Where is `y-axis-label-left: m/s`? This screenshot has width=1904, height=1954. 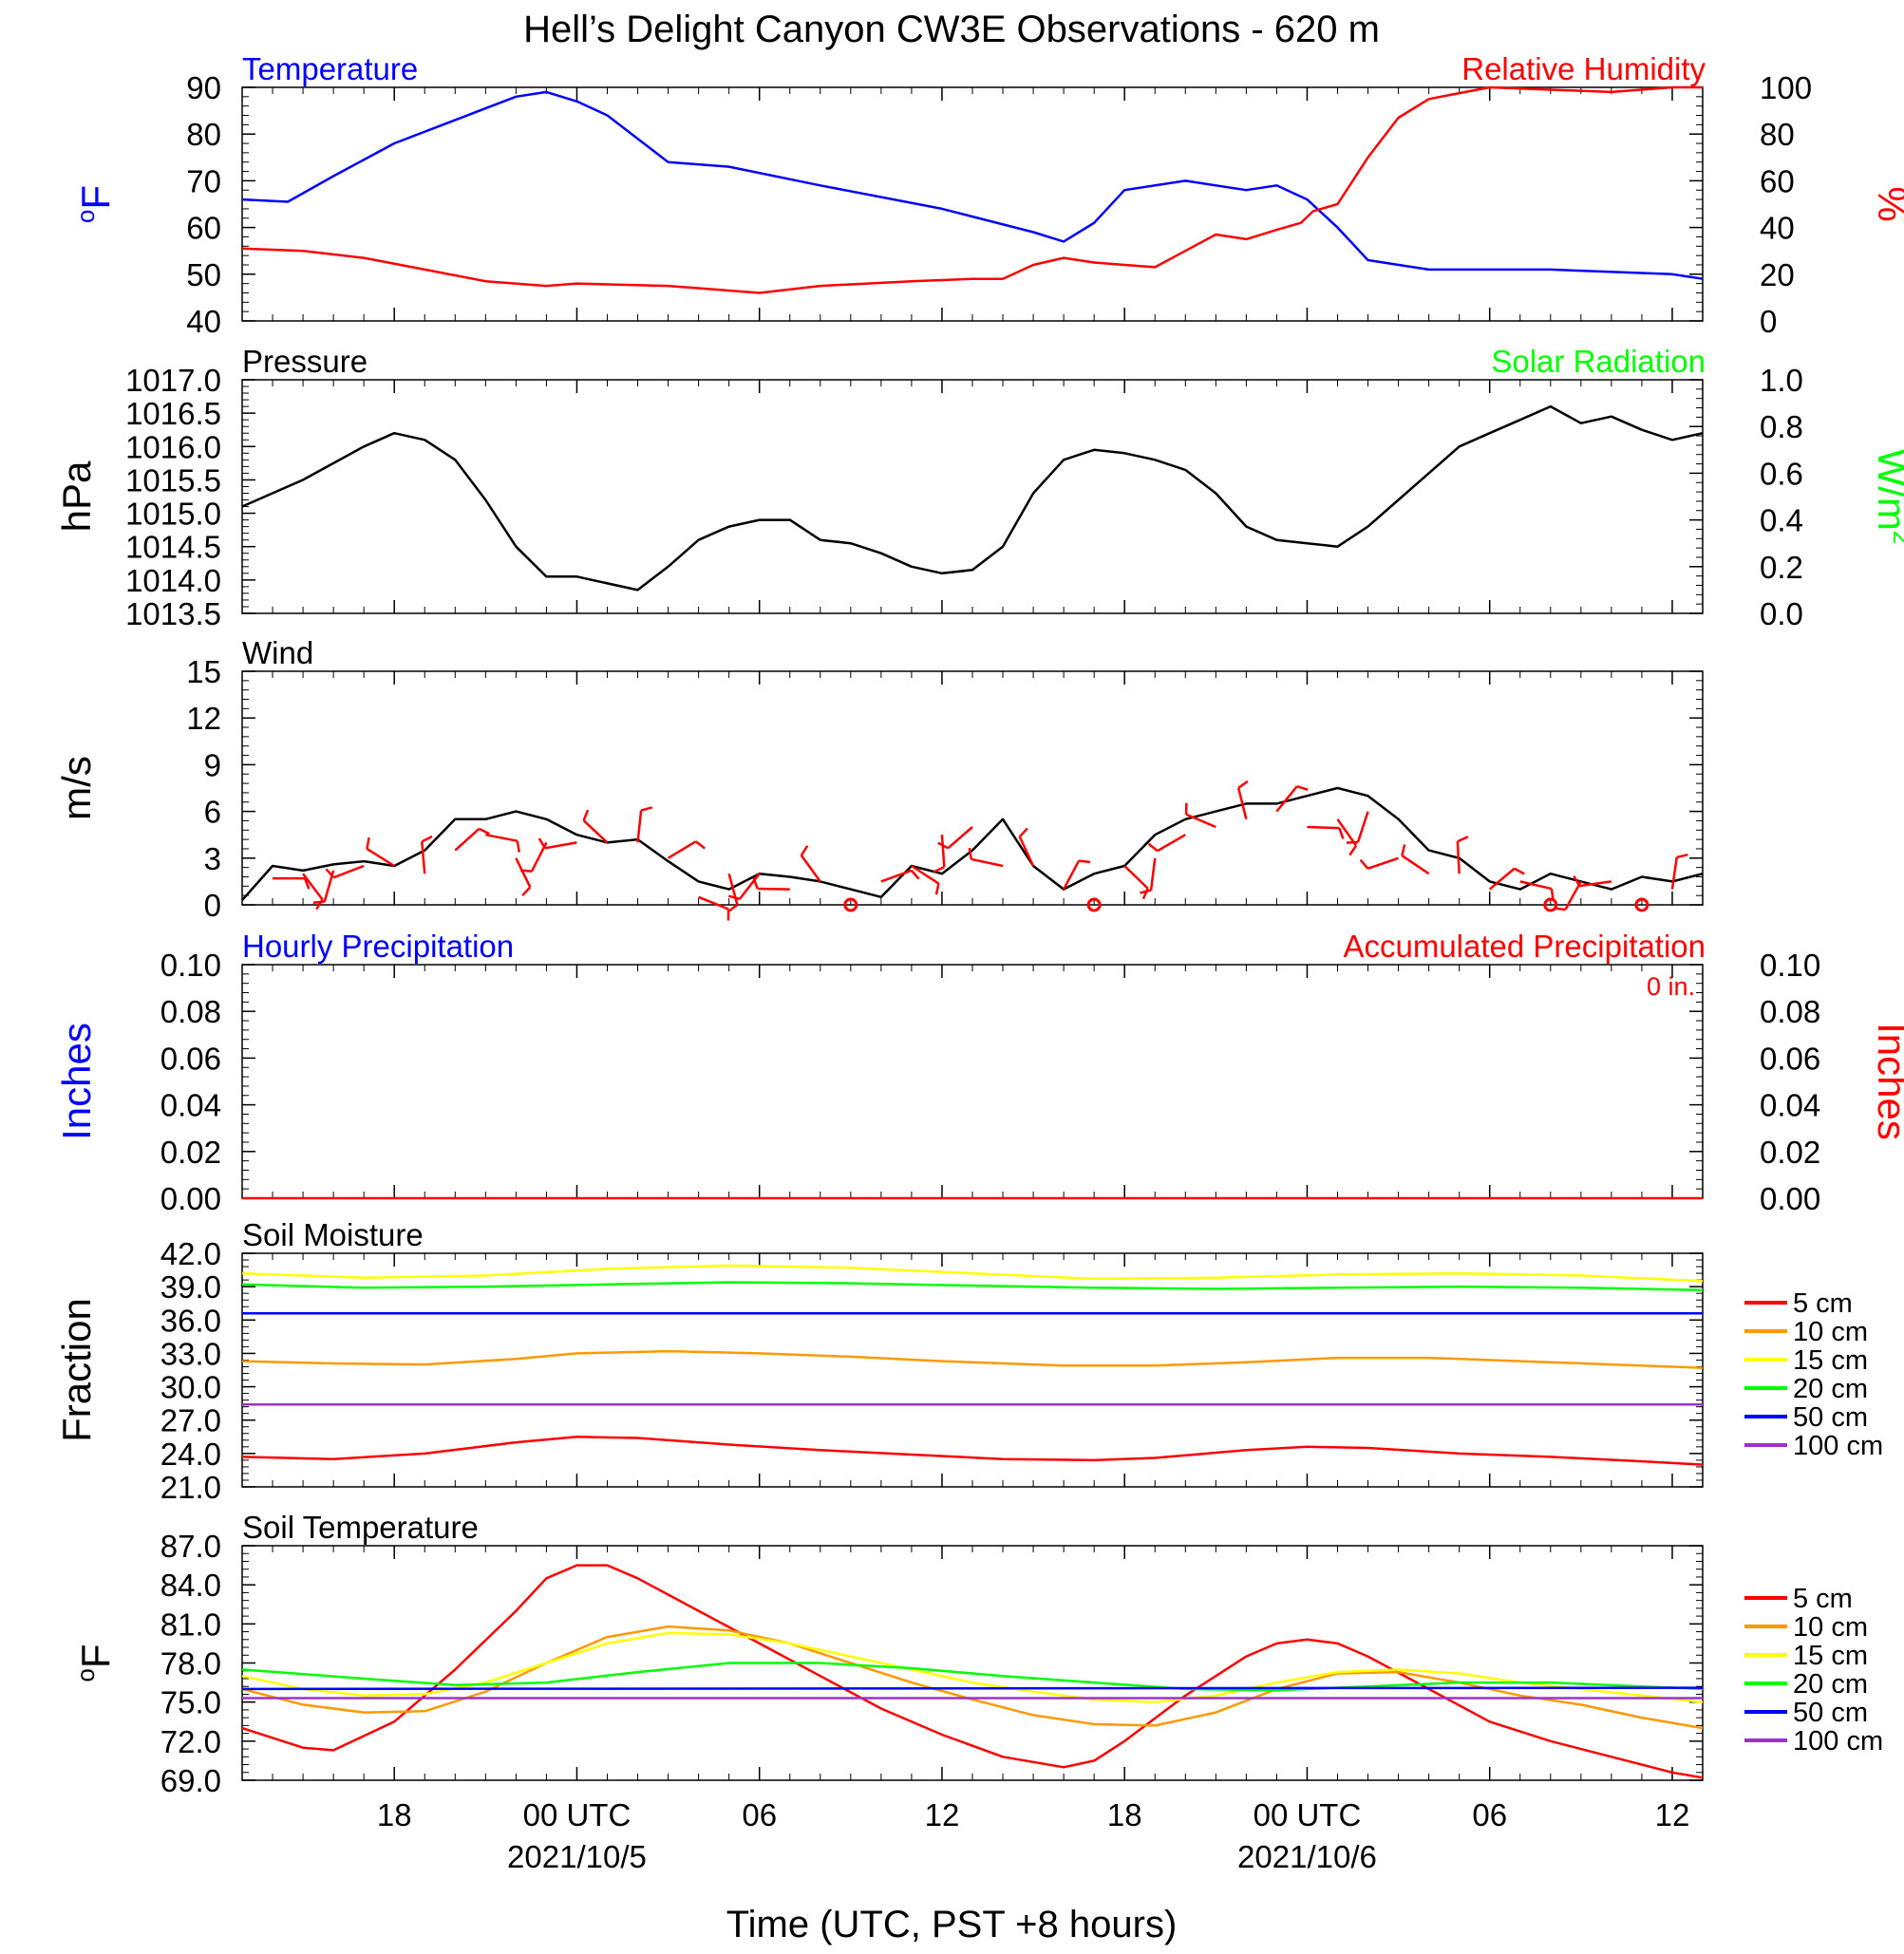
y-axis-label-left: m/s is located at coordinates (77, 788).